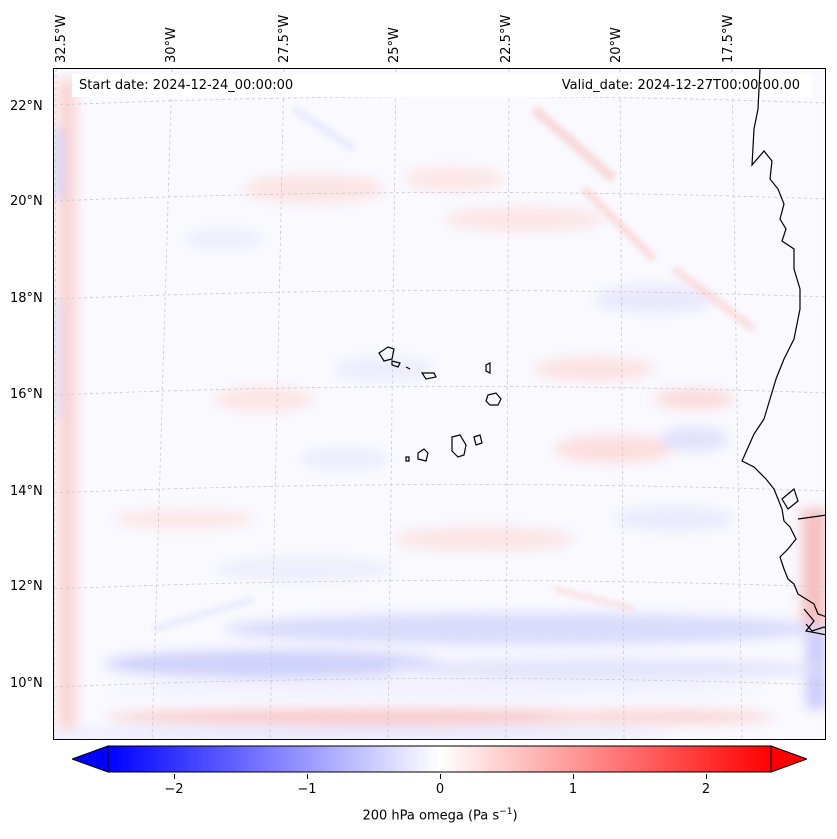 The image size is (837, 839). I want to click on start-date-label: Start date: 2024-12-24_00:00:00, so click(186, 85).